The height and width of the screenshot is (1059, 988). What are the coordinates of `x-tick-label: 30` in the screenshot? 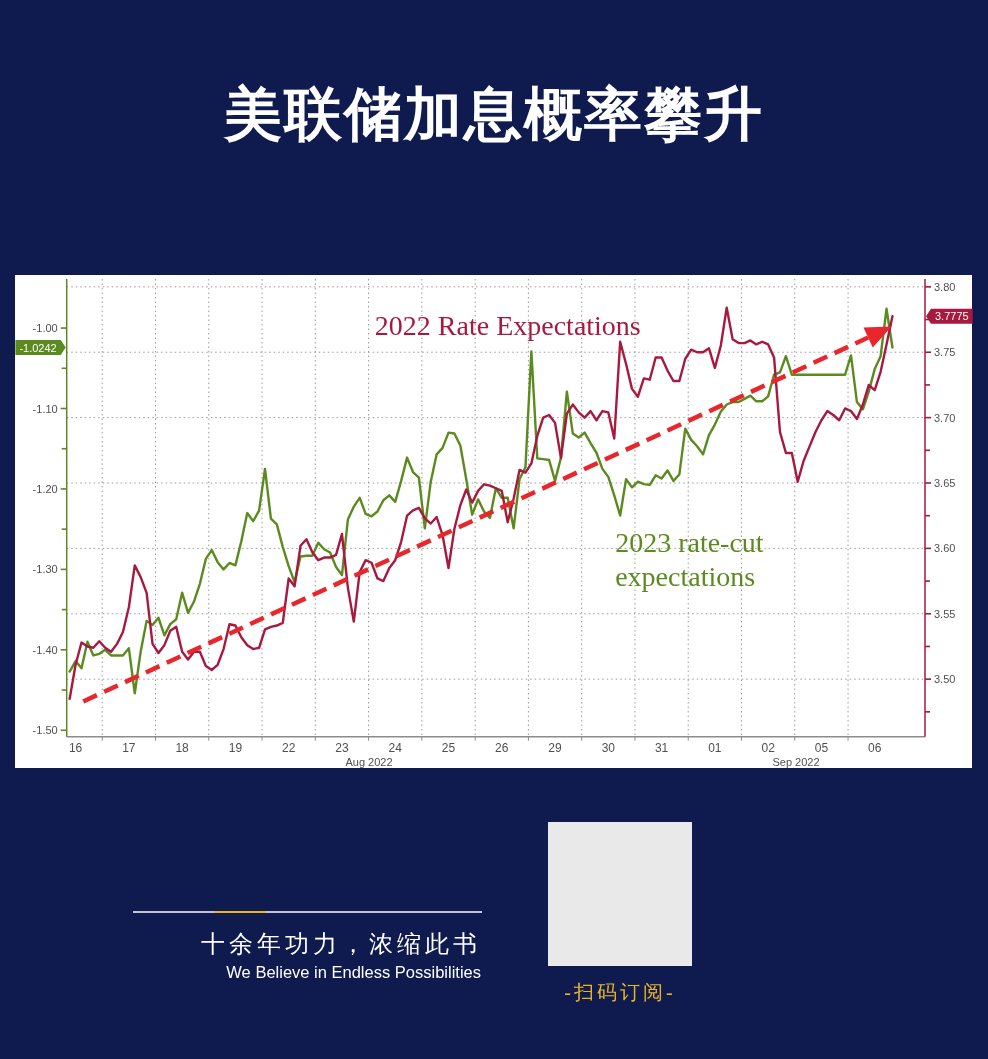 It's located at (608, 747).